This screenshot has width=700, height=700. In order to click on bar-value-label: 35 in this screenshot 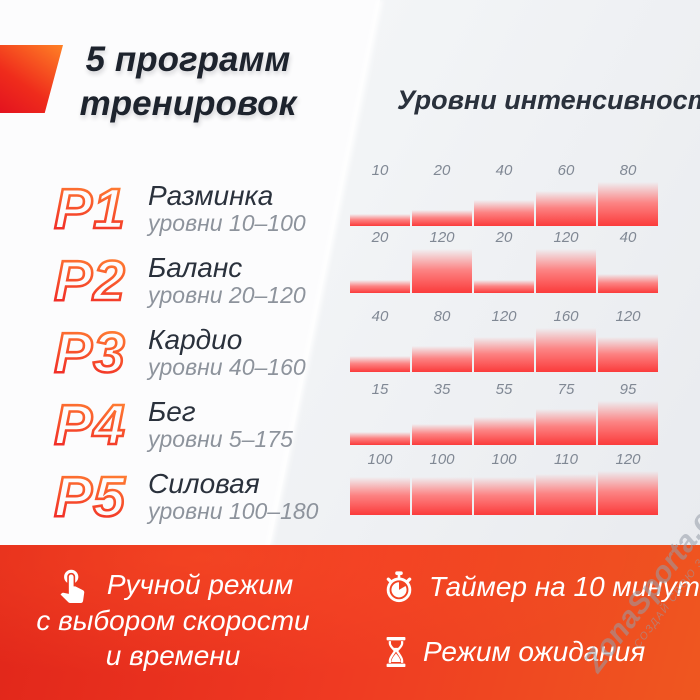, I will do `click(442, 389)`.